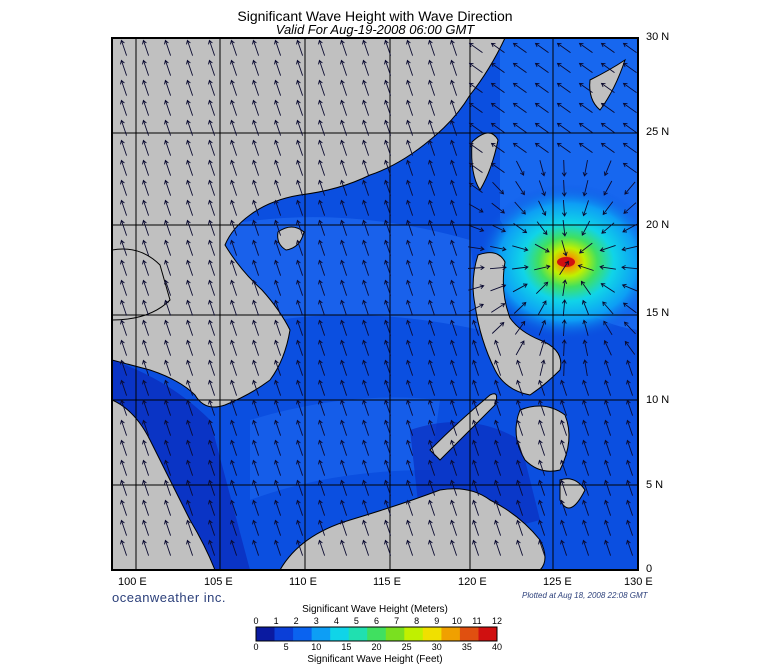 This screenshot has height=665, width=775. What do you see at coordinates (517, 324) in the screenshot?
I see `luzon` at bounding box center [517, 324].